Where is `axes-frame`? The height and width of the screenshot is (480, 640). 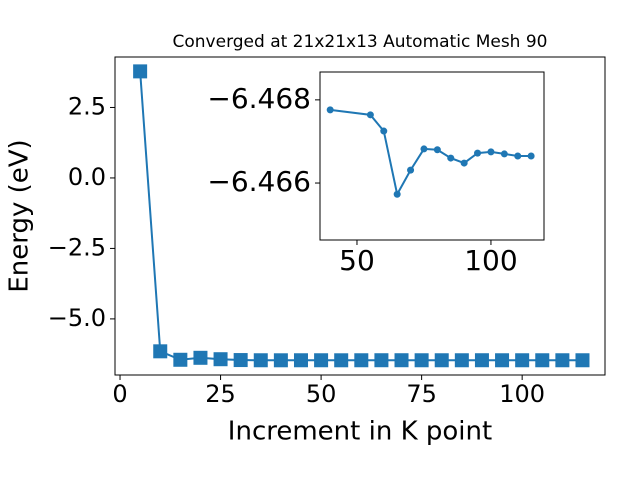
axes-frame is located at coordinates (432, 156).